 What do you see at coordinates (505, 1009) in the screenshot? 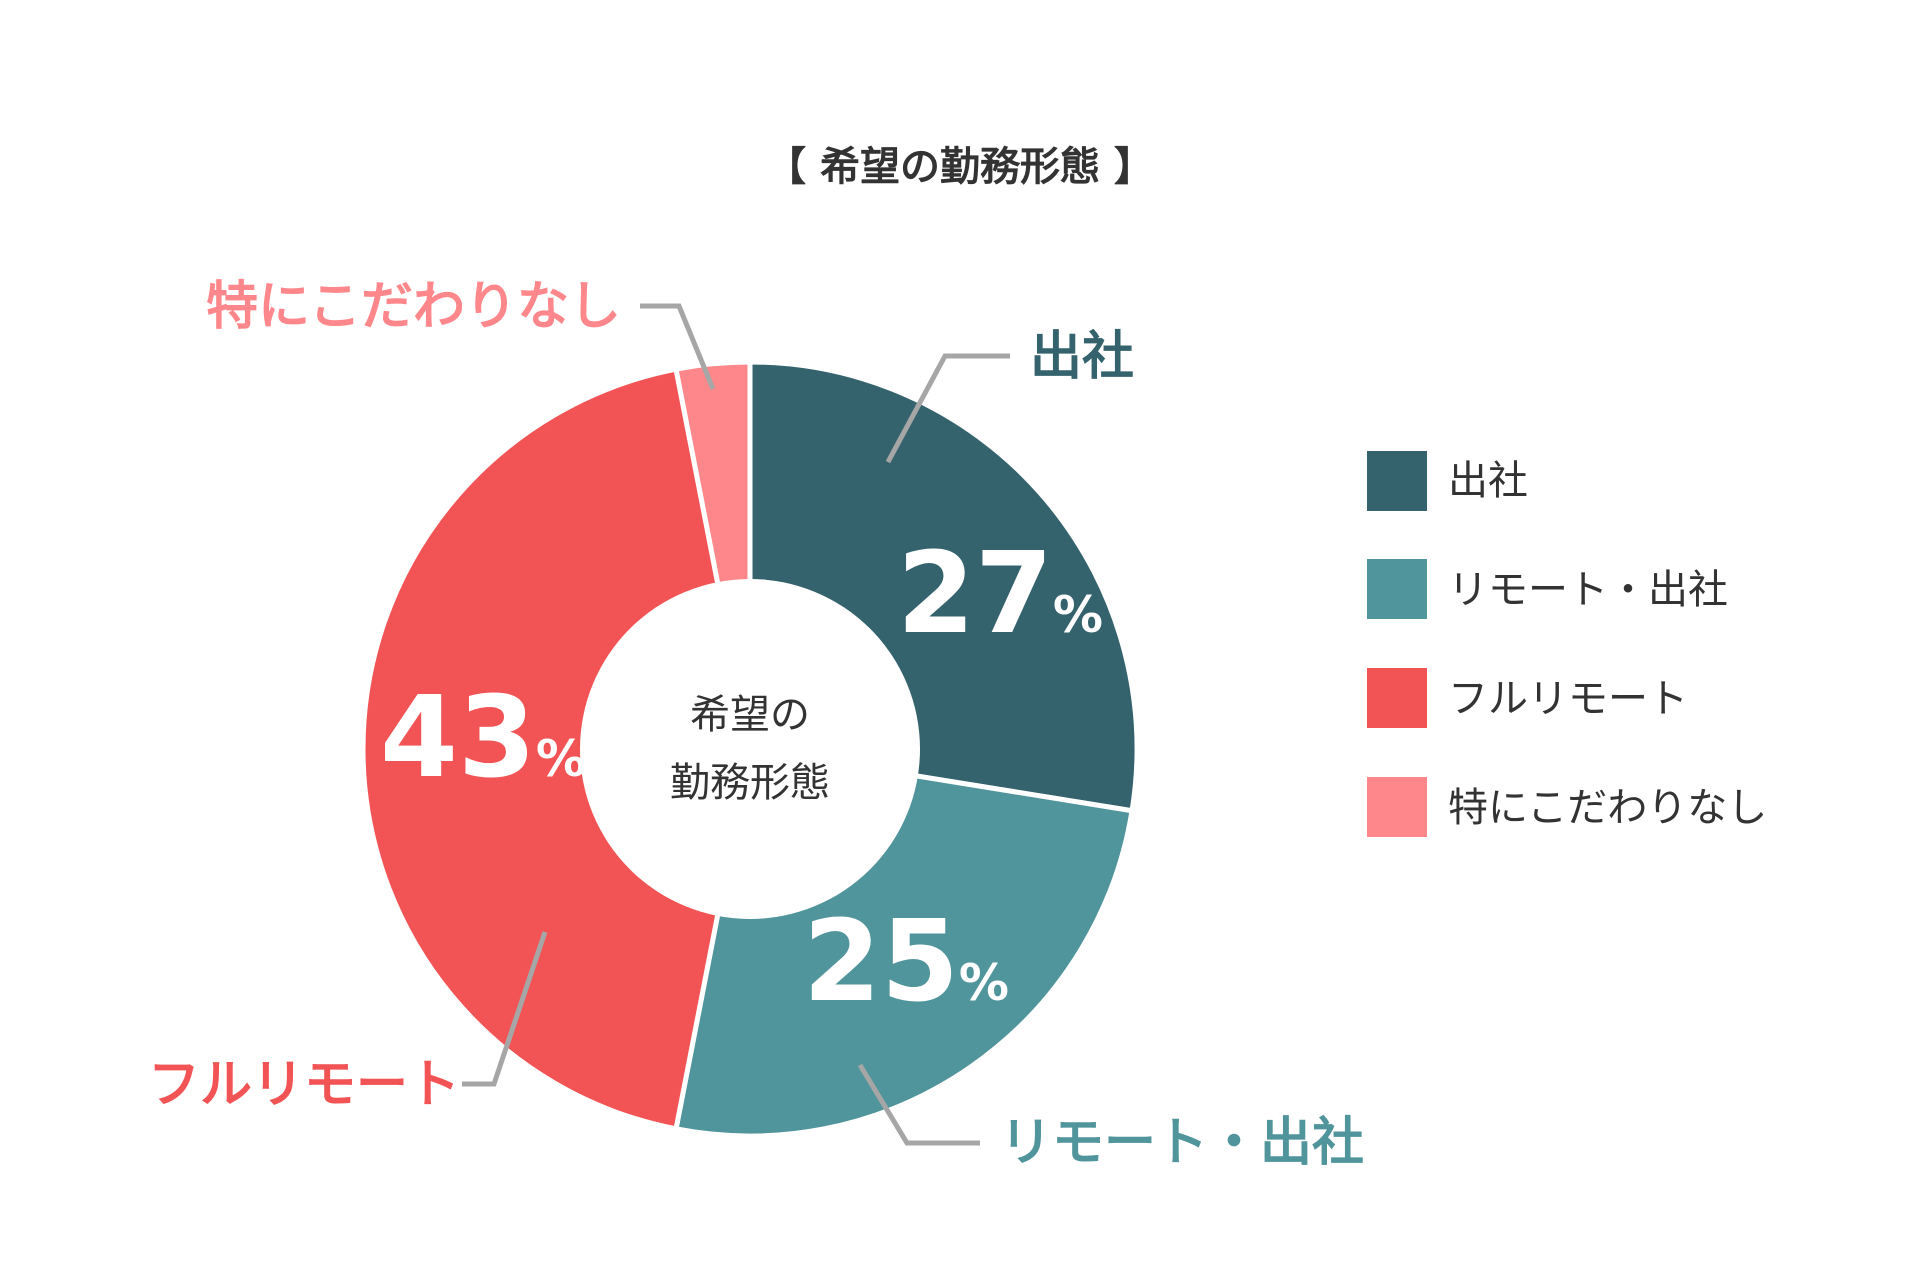
I see `leader-line-full-remote` at bounding box center [505, 1009].